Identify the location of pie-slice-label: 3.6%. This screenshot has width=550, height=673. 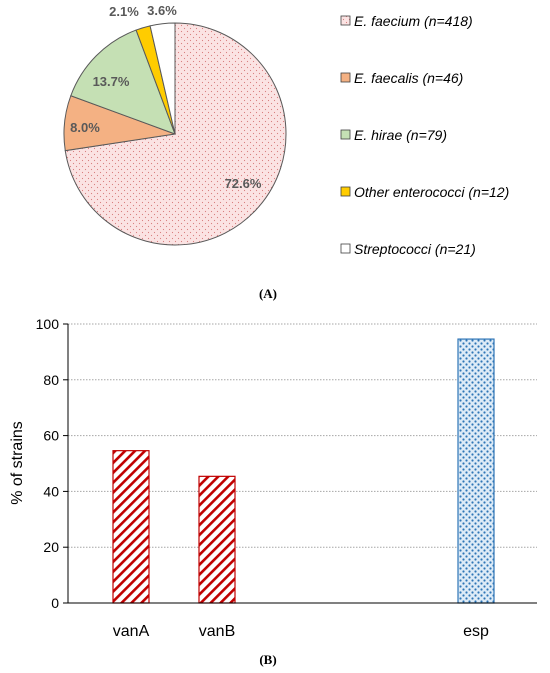
(162, 10).